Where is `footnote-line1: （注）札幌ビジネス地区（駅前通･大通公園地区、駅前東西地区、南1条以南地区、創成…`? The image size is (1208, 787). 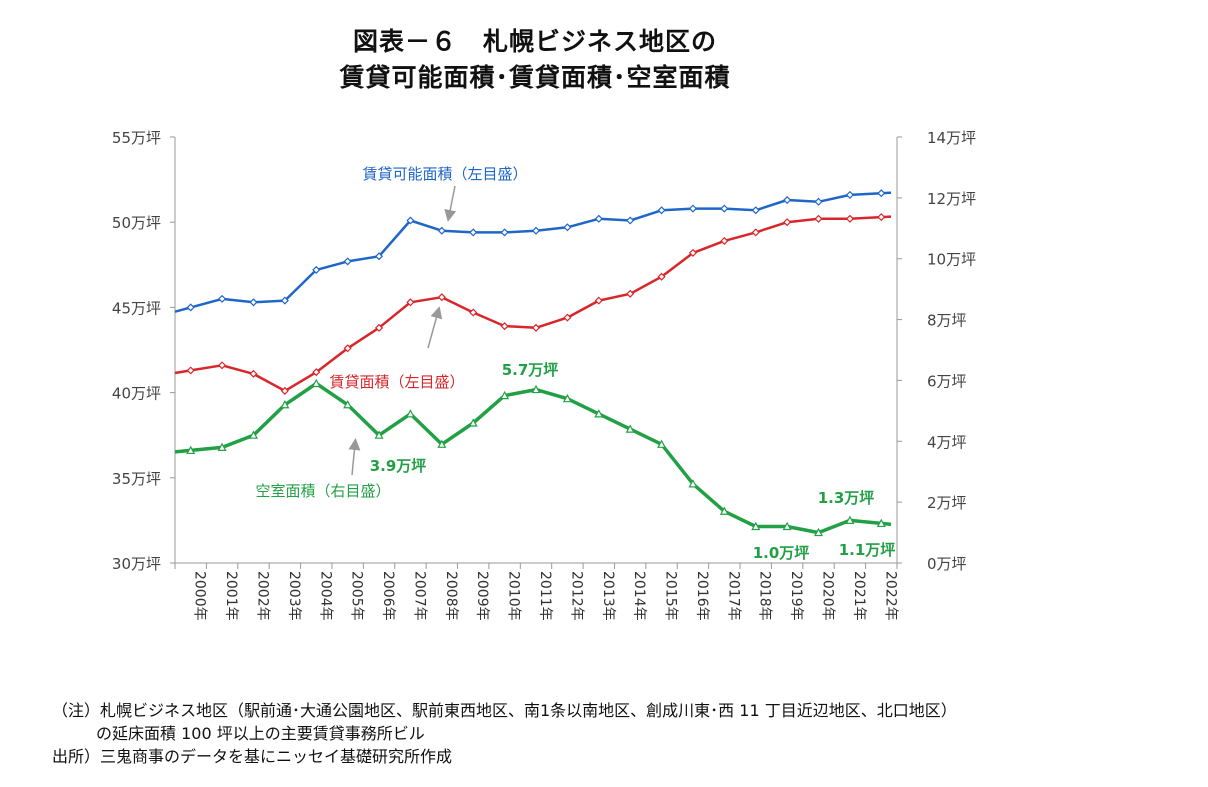
footnote-line1: （注）札幌ビジネス地区（駅前通･大通公園地区、駅前東西地区、南1条以南地区、創成… is located at coordinates (504, 710).